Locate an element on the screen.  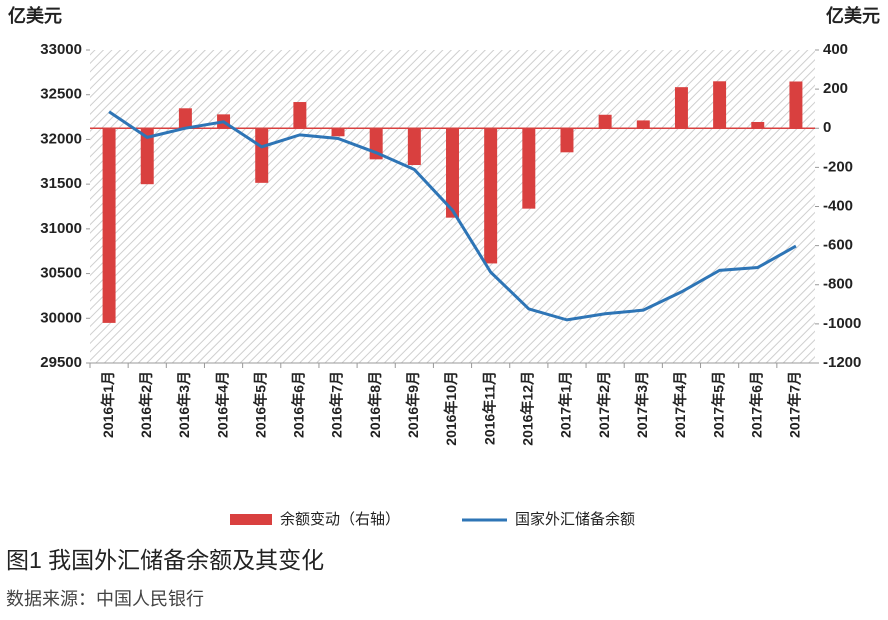
legend-swatch is located at coordinates (251, 519).